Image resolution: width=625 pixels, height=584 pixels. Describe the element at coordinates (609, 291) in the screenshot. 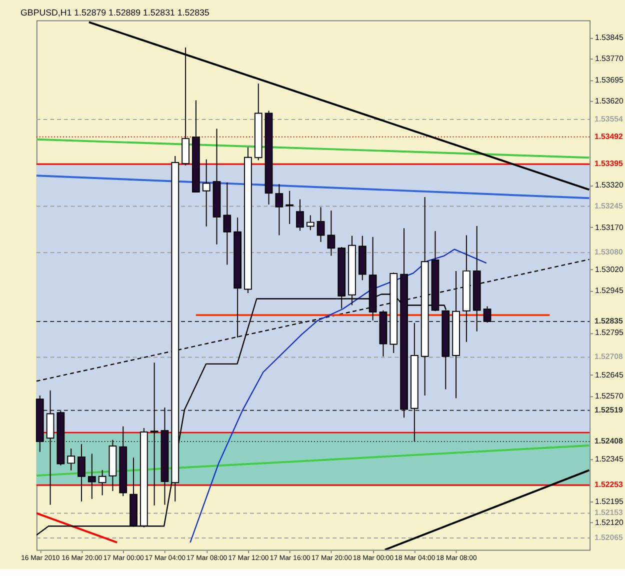

I see `y-tick-label: 1.52945` at that location.